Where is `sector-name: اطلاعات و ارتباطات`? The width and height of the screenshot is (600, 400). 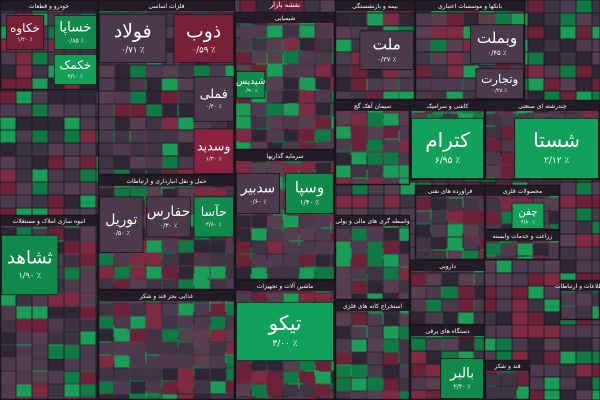
sector-name: اطلاعات و ارتباطات is located at coordinates (577, 286).